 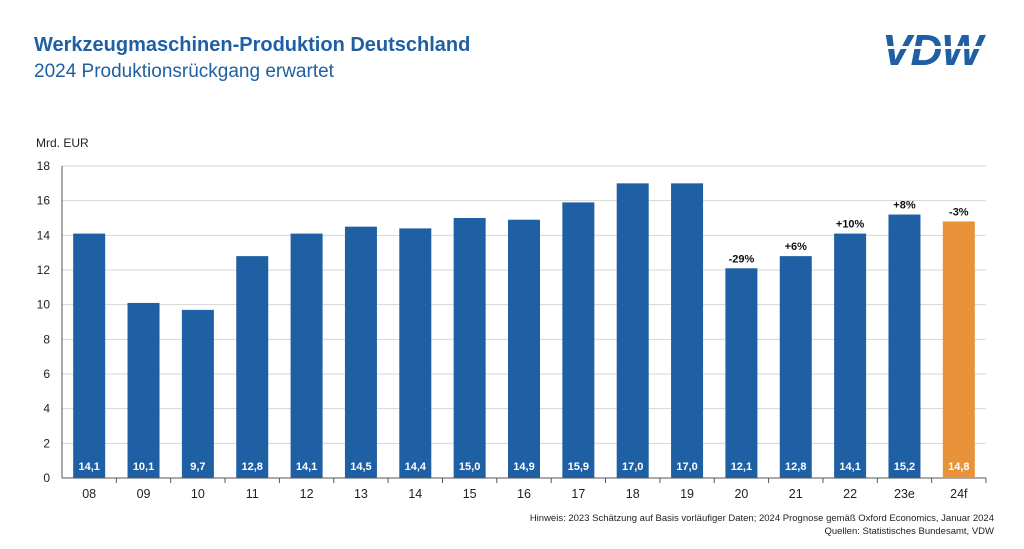 I want to click on y-tick-label: 10, so click(x=44, y=305).